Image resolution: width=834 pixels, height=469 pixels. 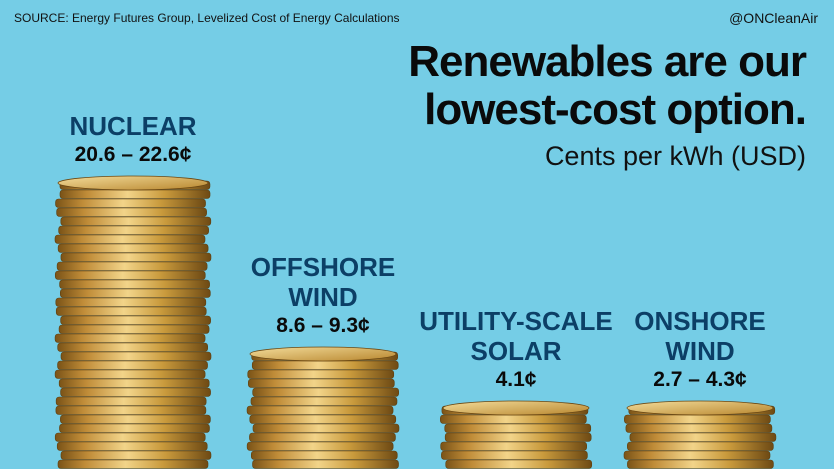 I want to click on value-label: 2.7 – 4.3¢, so click(x=700, y=379).